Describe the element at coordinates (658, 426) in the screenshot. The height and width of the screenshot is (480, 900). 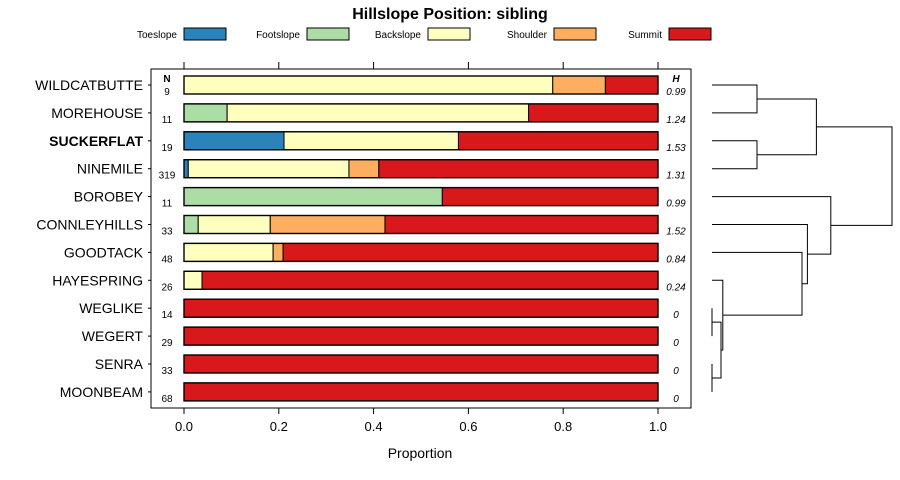
I see `x-tick-label: 1.0` at that location.